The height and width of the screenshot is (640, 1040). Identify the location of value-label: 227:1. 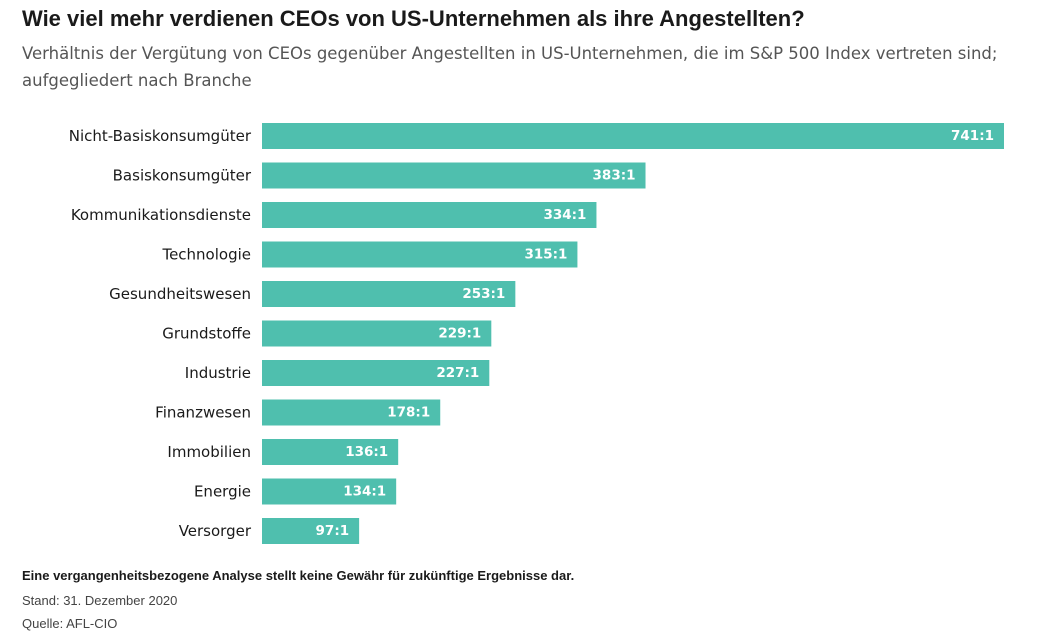
(457, 373).